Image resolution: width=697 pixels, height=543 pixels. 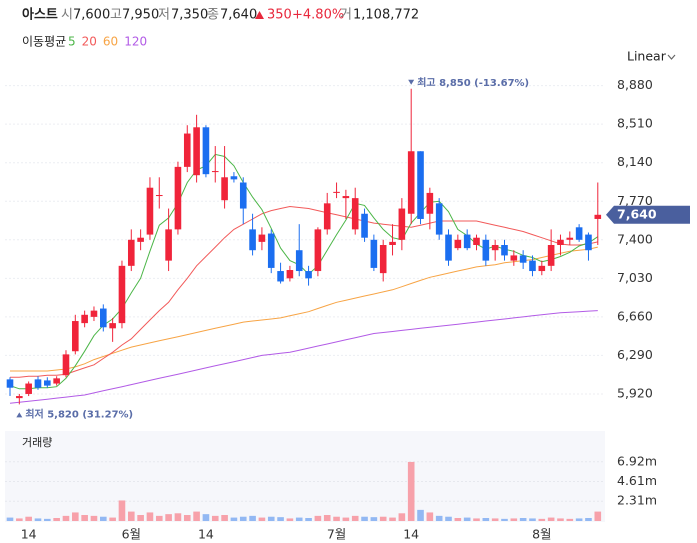 What do you see at coordinates (135, 42) in the screenshot?
I see `legend-entry: 120` at bounding box center [135, 42].